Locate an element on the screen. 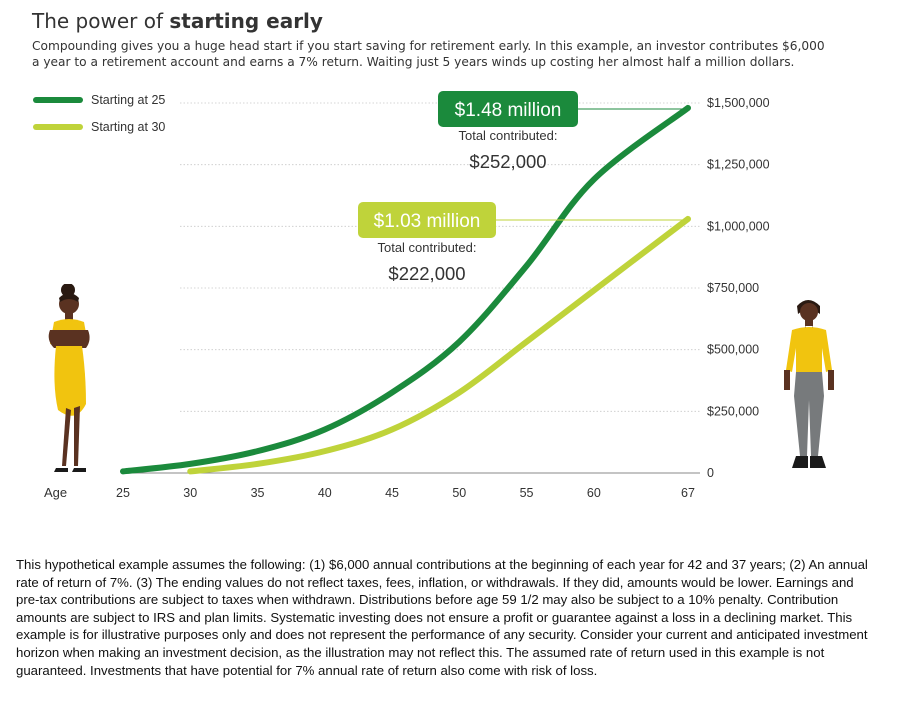 The width and height of the screenshot is (901, 707). woman-left-illustration is located at coordinates (69, 378).